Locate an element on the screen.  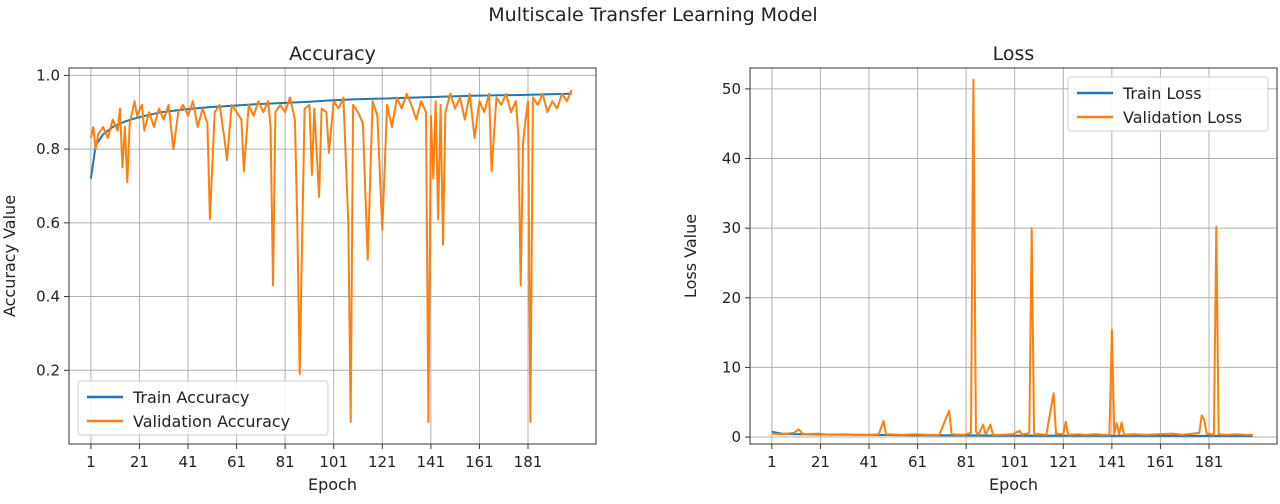
y-tick-label: 0.4 is located at coordinates (48, 297).